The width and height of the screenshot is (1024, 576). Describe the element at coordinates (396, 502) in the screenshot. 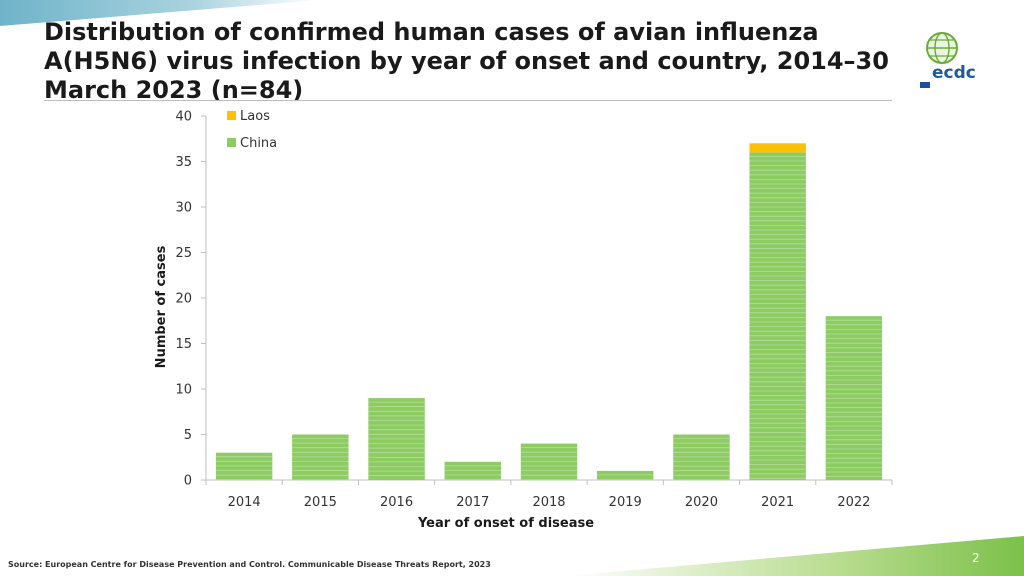

I see `x-tick-label: 2016` at that location.